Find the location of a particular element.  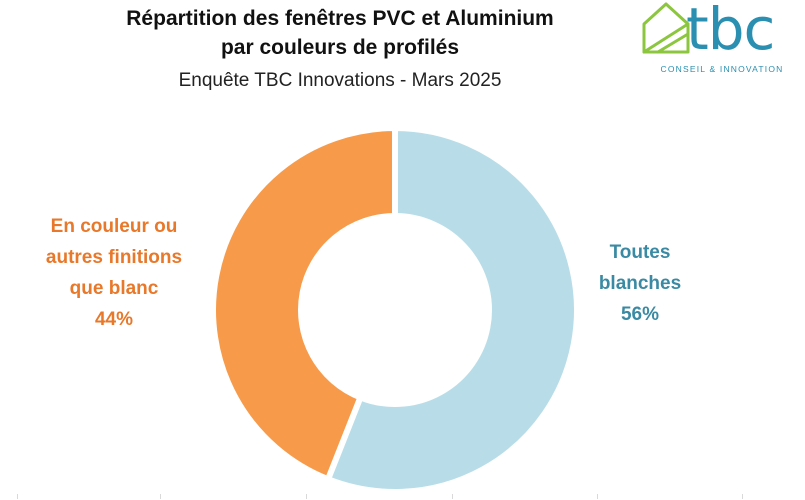

slice-label-white: Toutes blanches 56% is located at coordinates (640, 283).